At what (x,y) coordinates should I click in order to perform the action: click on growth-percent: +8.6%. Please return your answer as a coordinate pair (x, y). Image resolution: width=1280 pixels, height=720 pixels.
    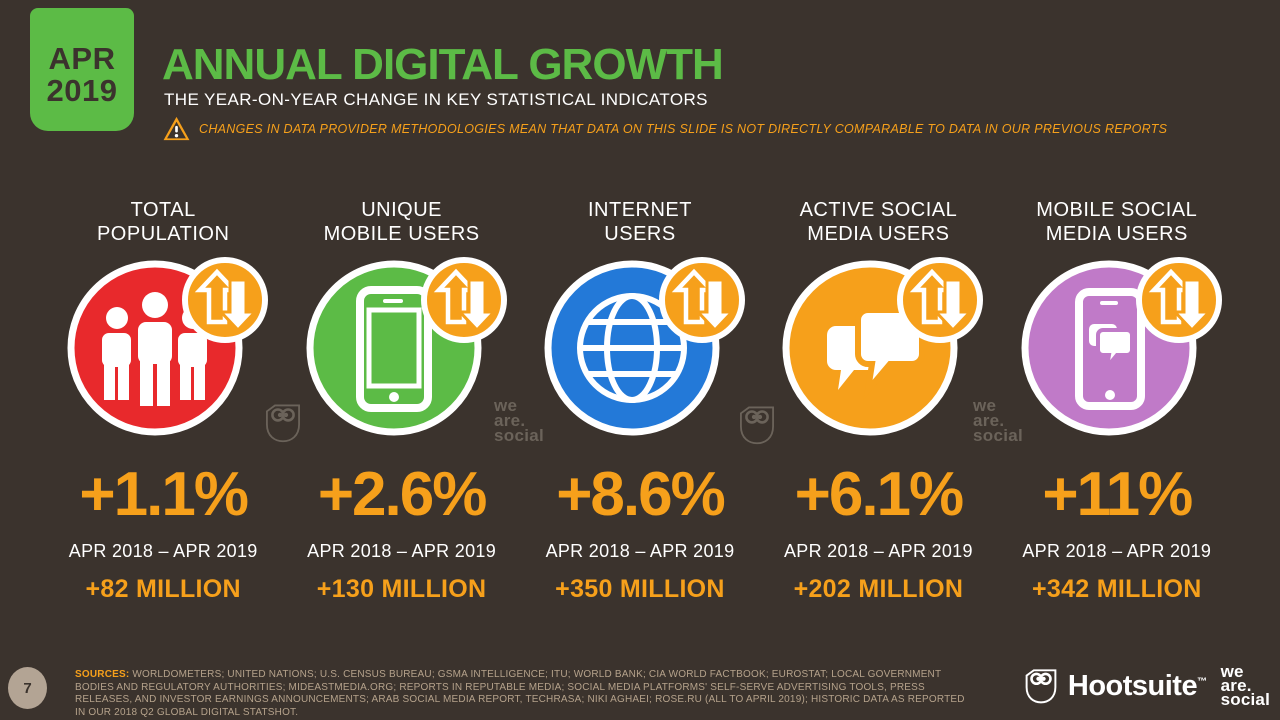
    Looking at the image, I should click on (641, 494).